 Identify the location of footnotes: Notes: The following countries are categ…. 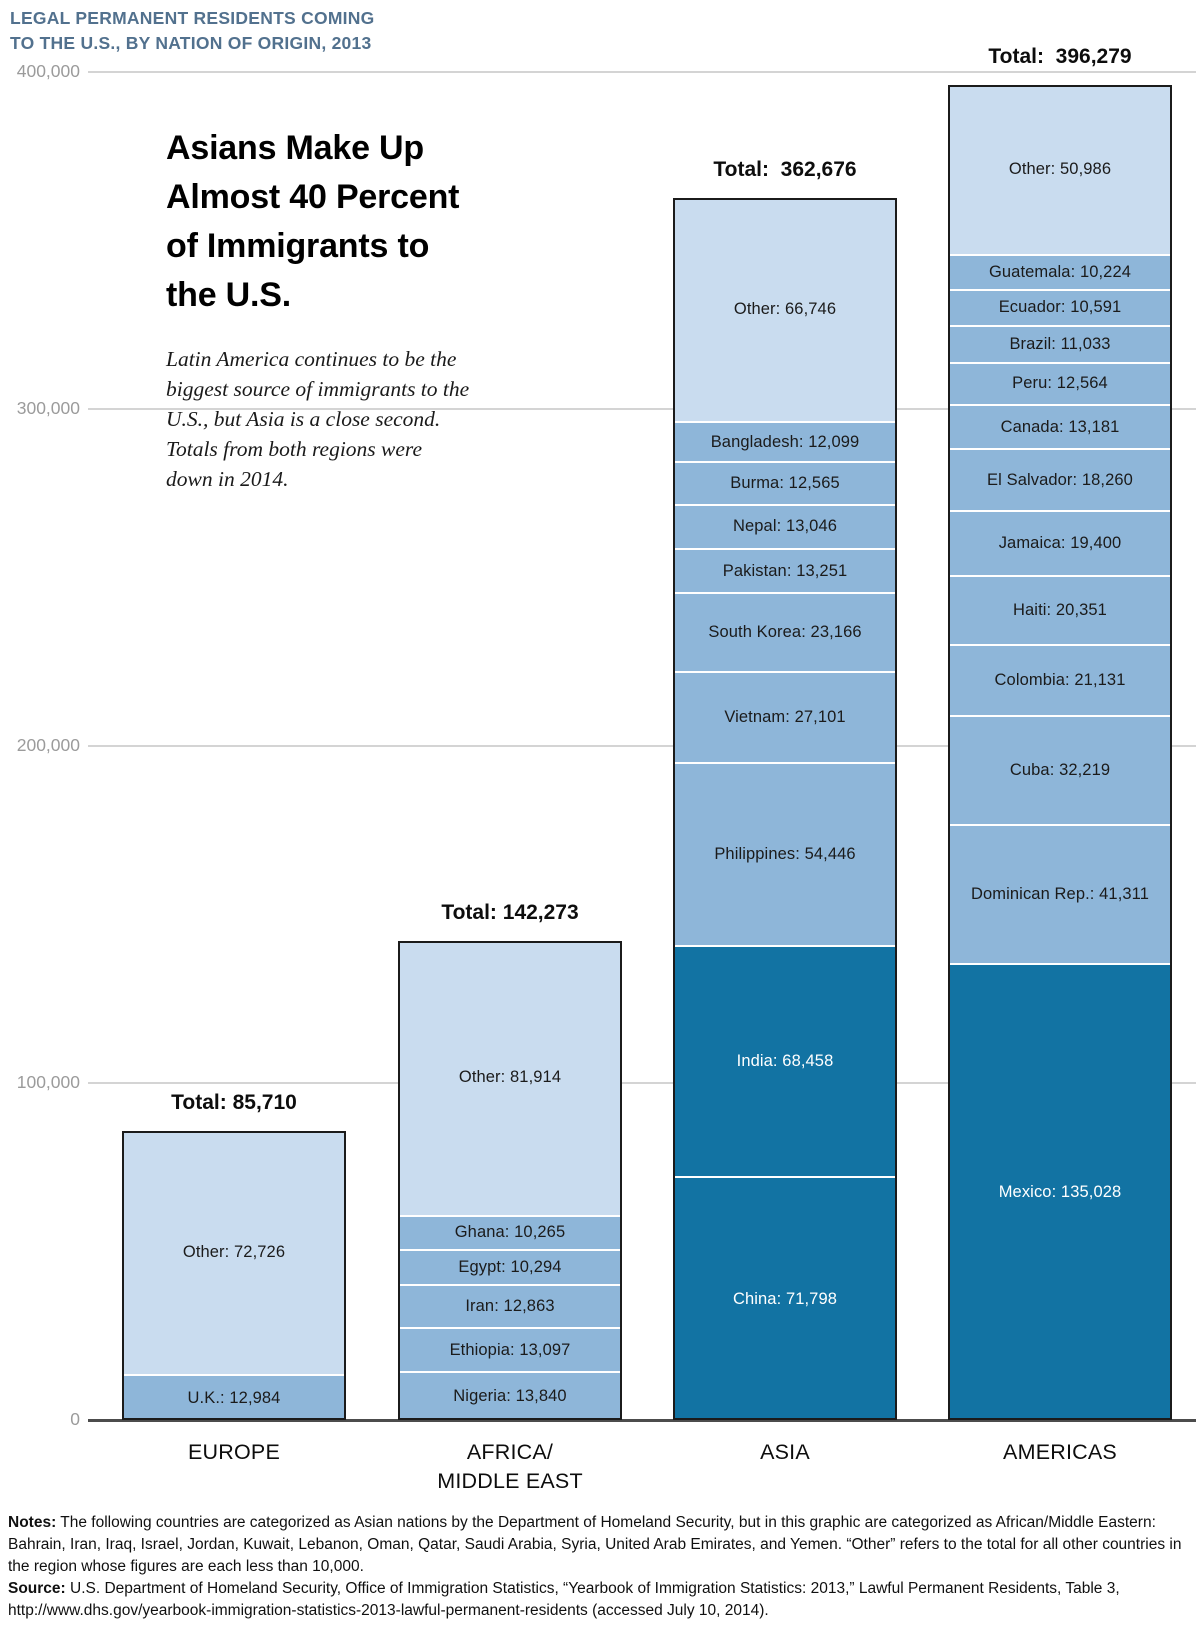
(601, 1567).